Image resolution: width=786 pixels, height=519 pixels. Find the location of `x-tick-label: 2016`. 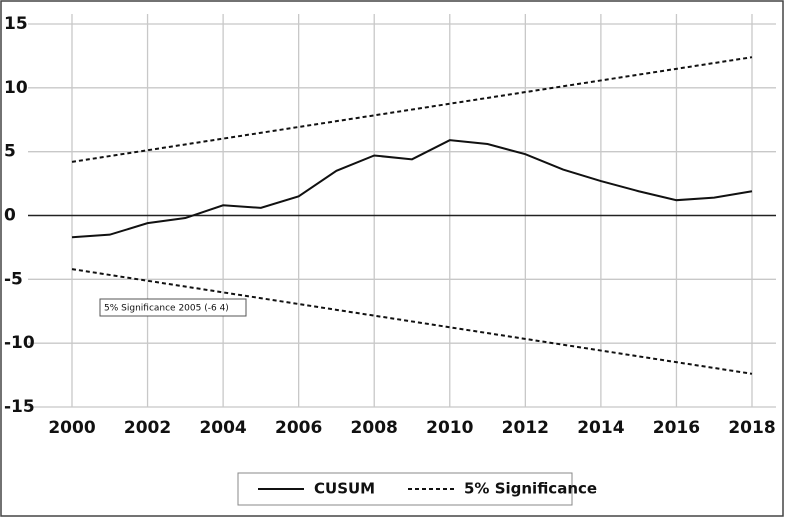

x-tick-label: 2016 is located at coordinates (676, 428).